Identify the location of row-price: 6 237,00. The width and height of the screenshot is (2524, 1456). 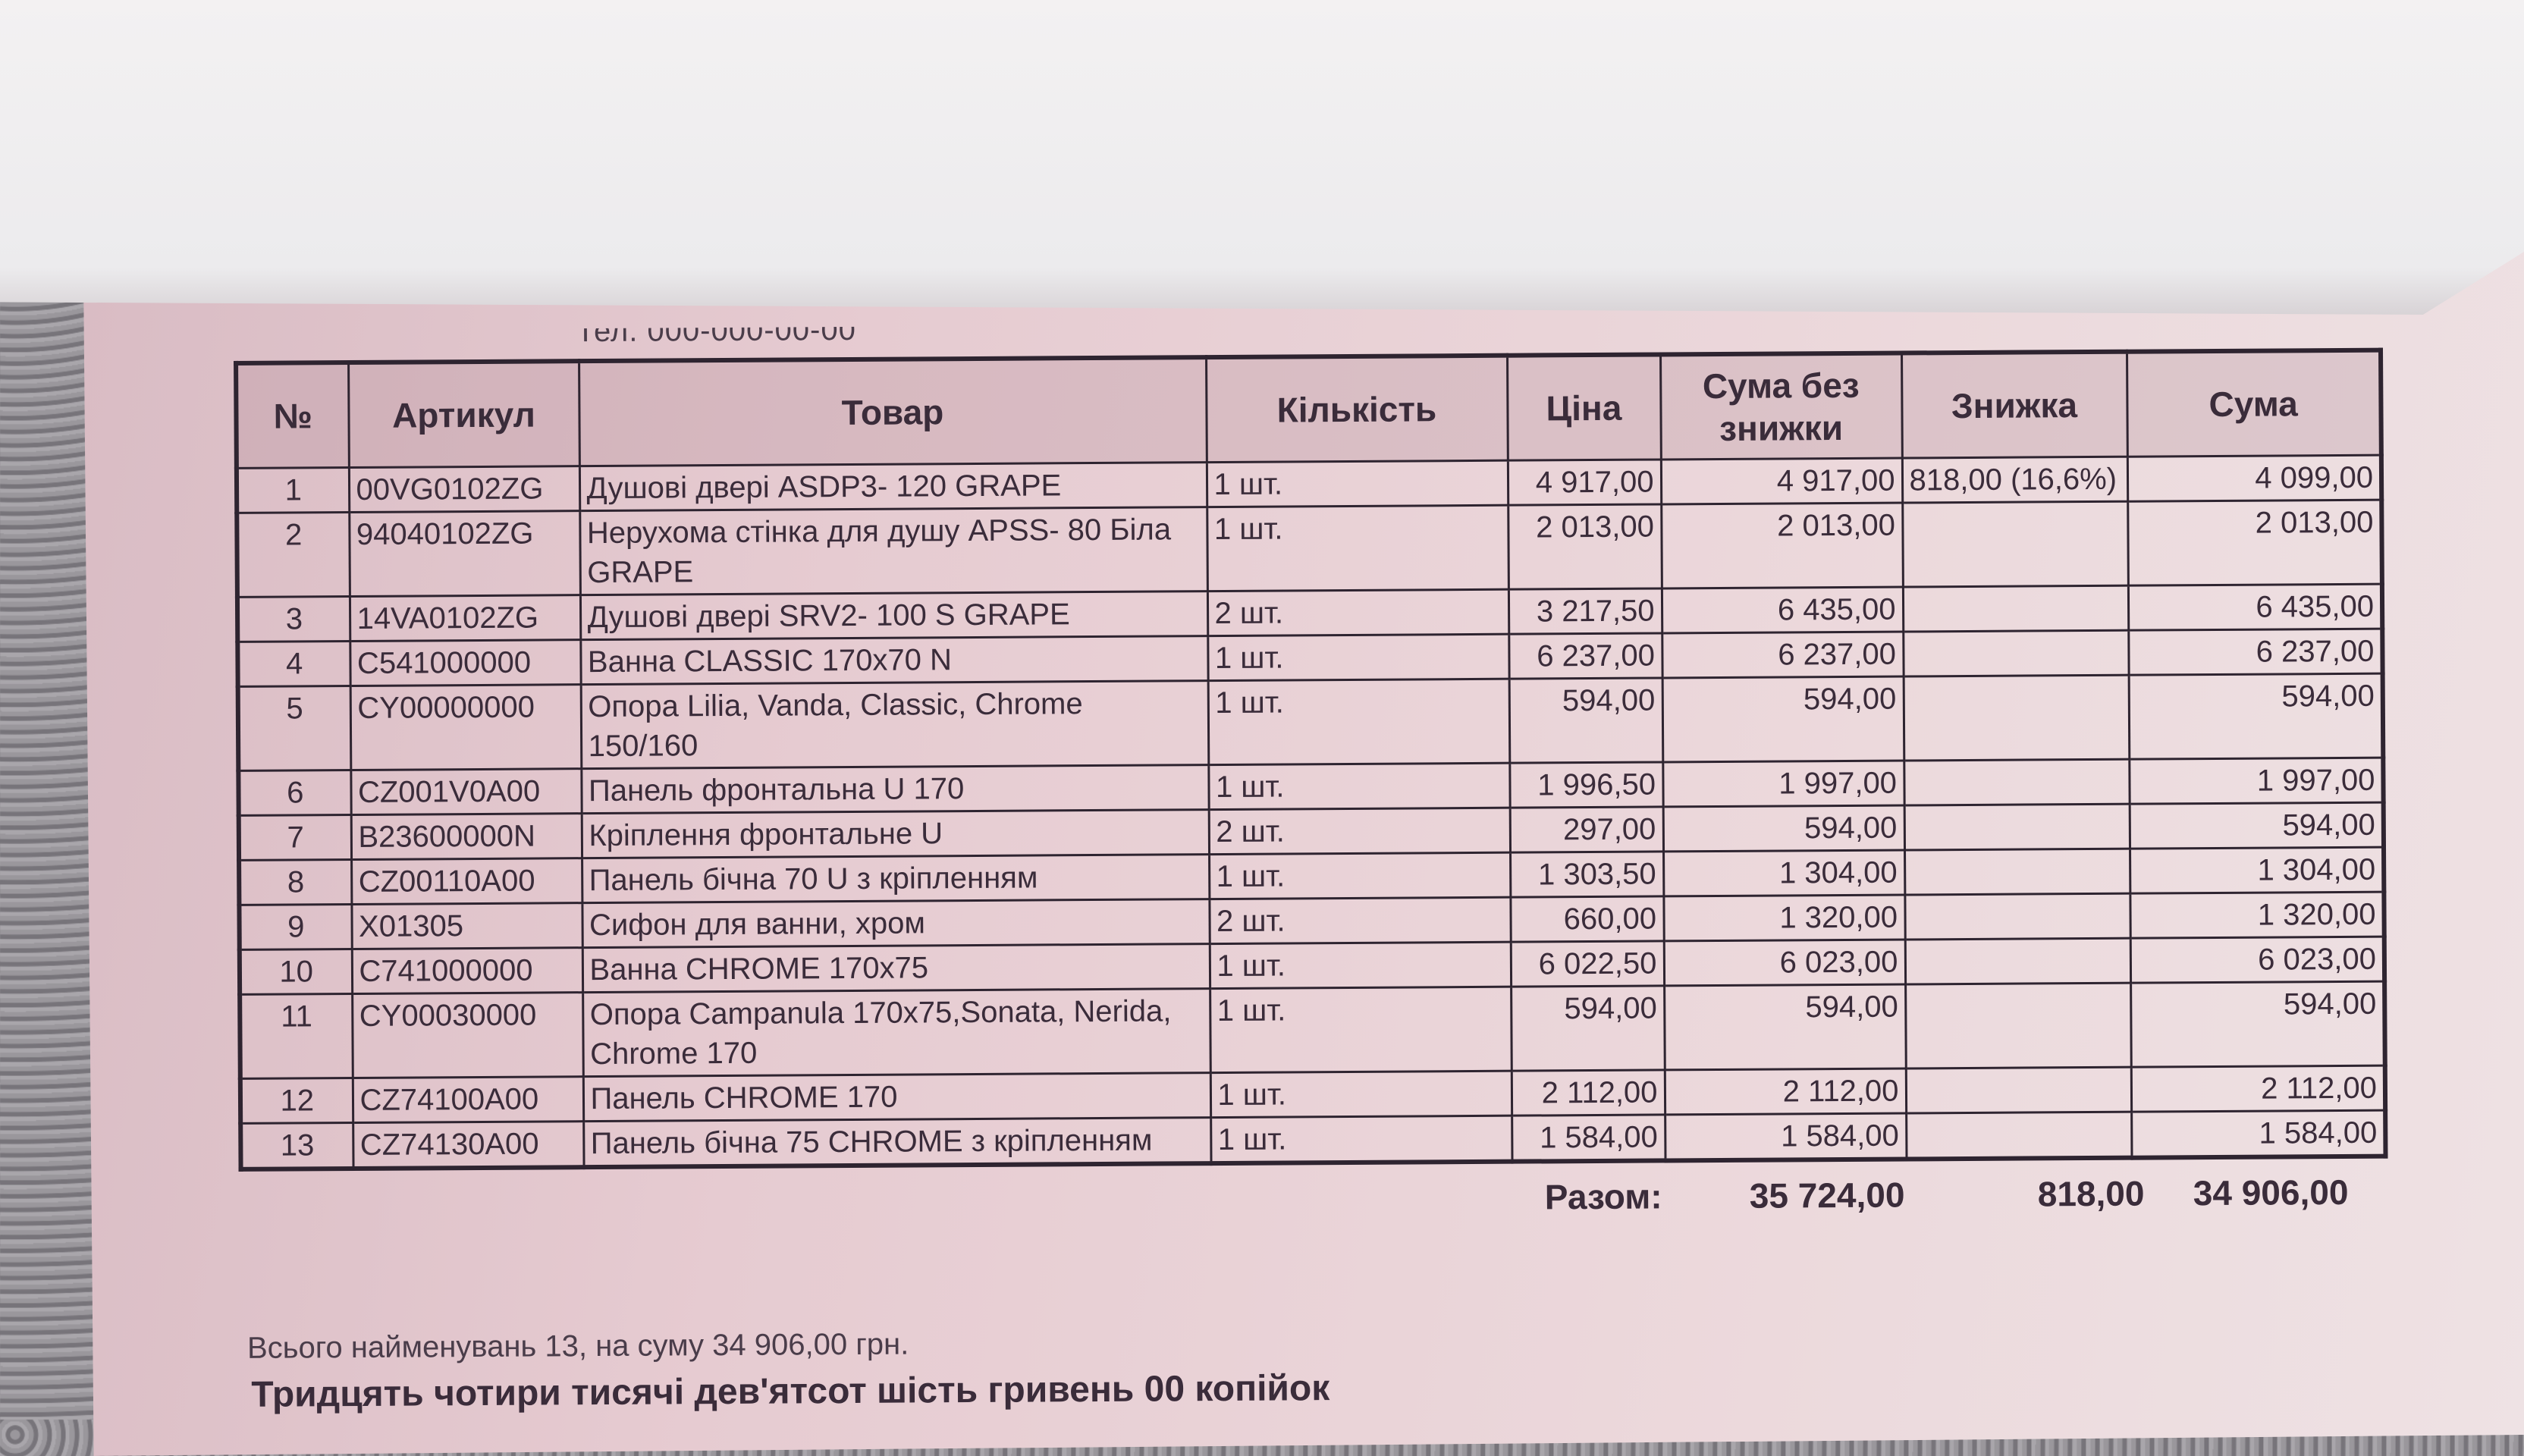
(1585, 655).